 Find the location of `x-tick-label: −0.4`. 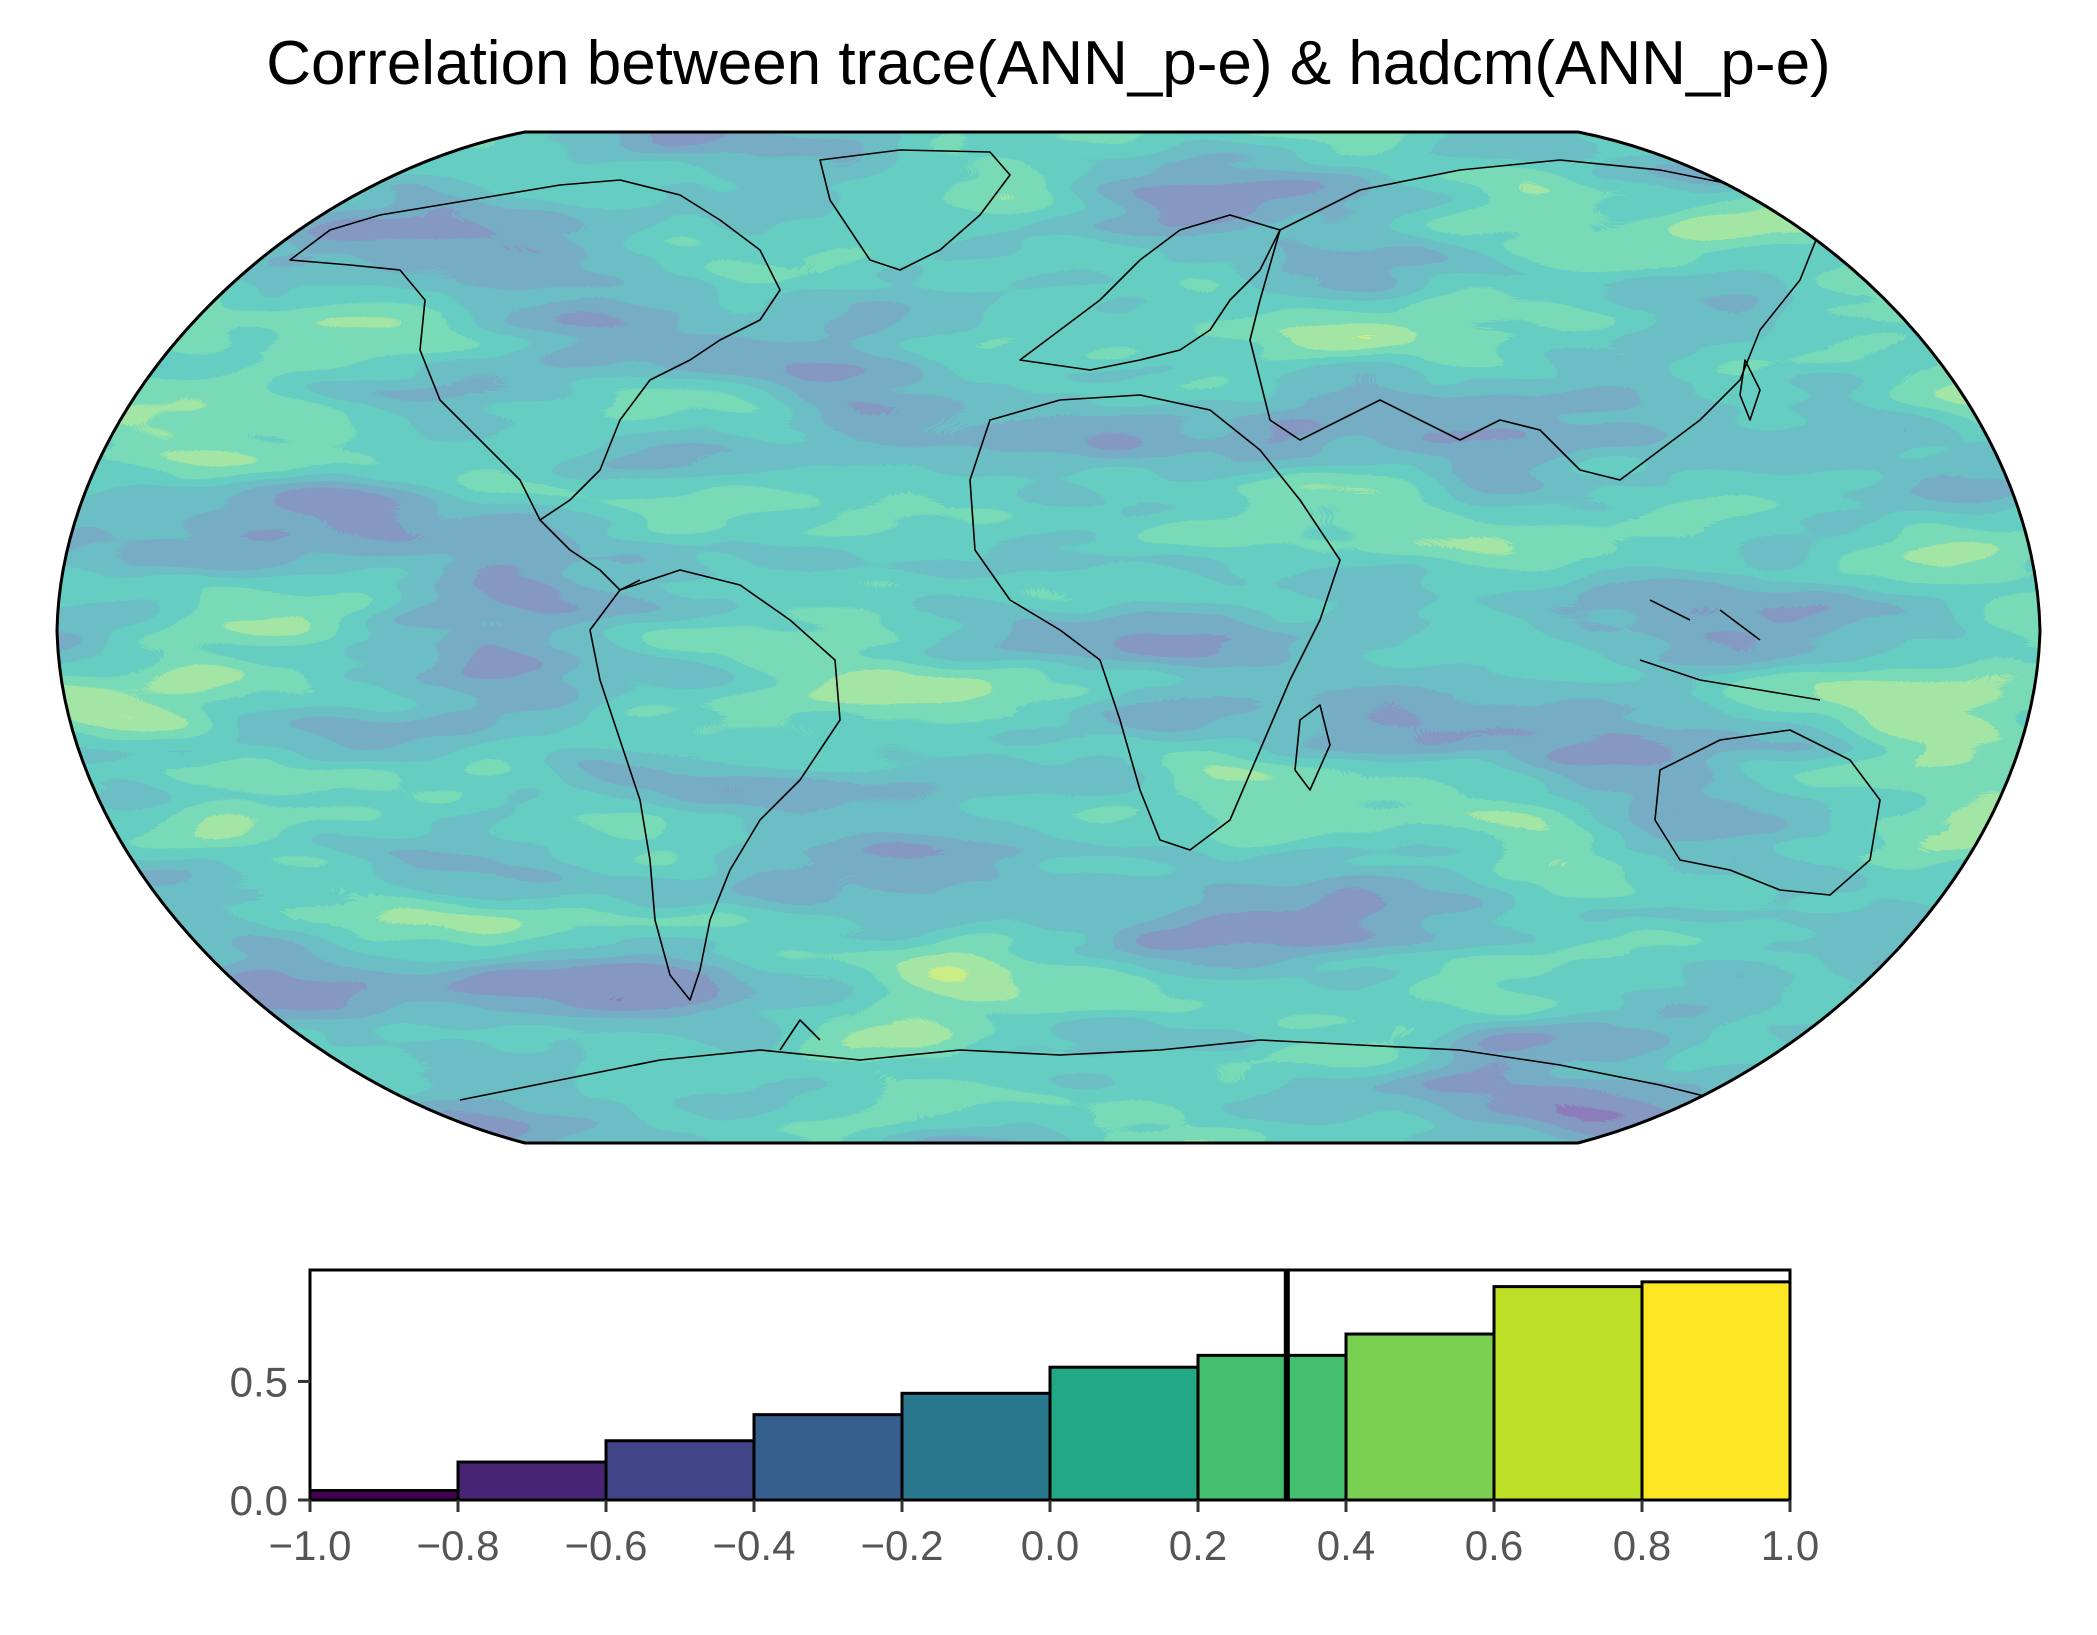

x-tick-label: −0.4 is located at coordinates (754, 1545).